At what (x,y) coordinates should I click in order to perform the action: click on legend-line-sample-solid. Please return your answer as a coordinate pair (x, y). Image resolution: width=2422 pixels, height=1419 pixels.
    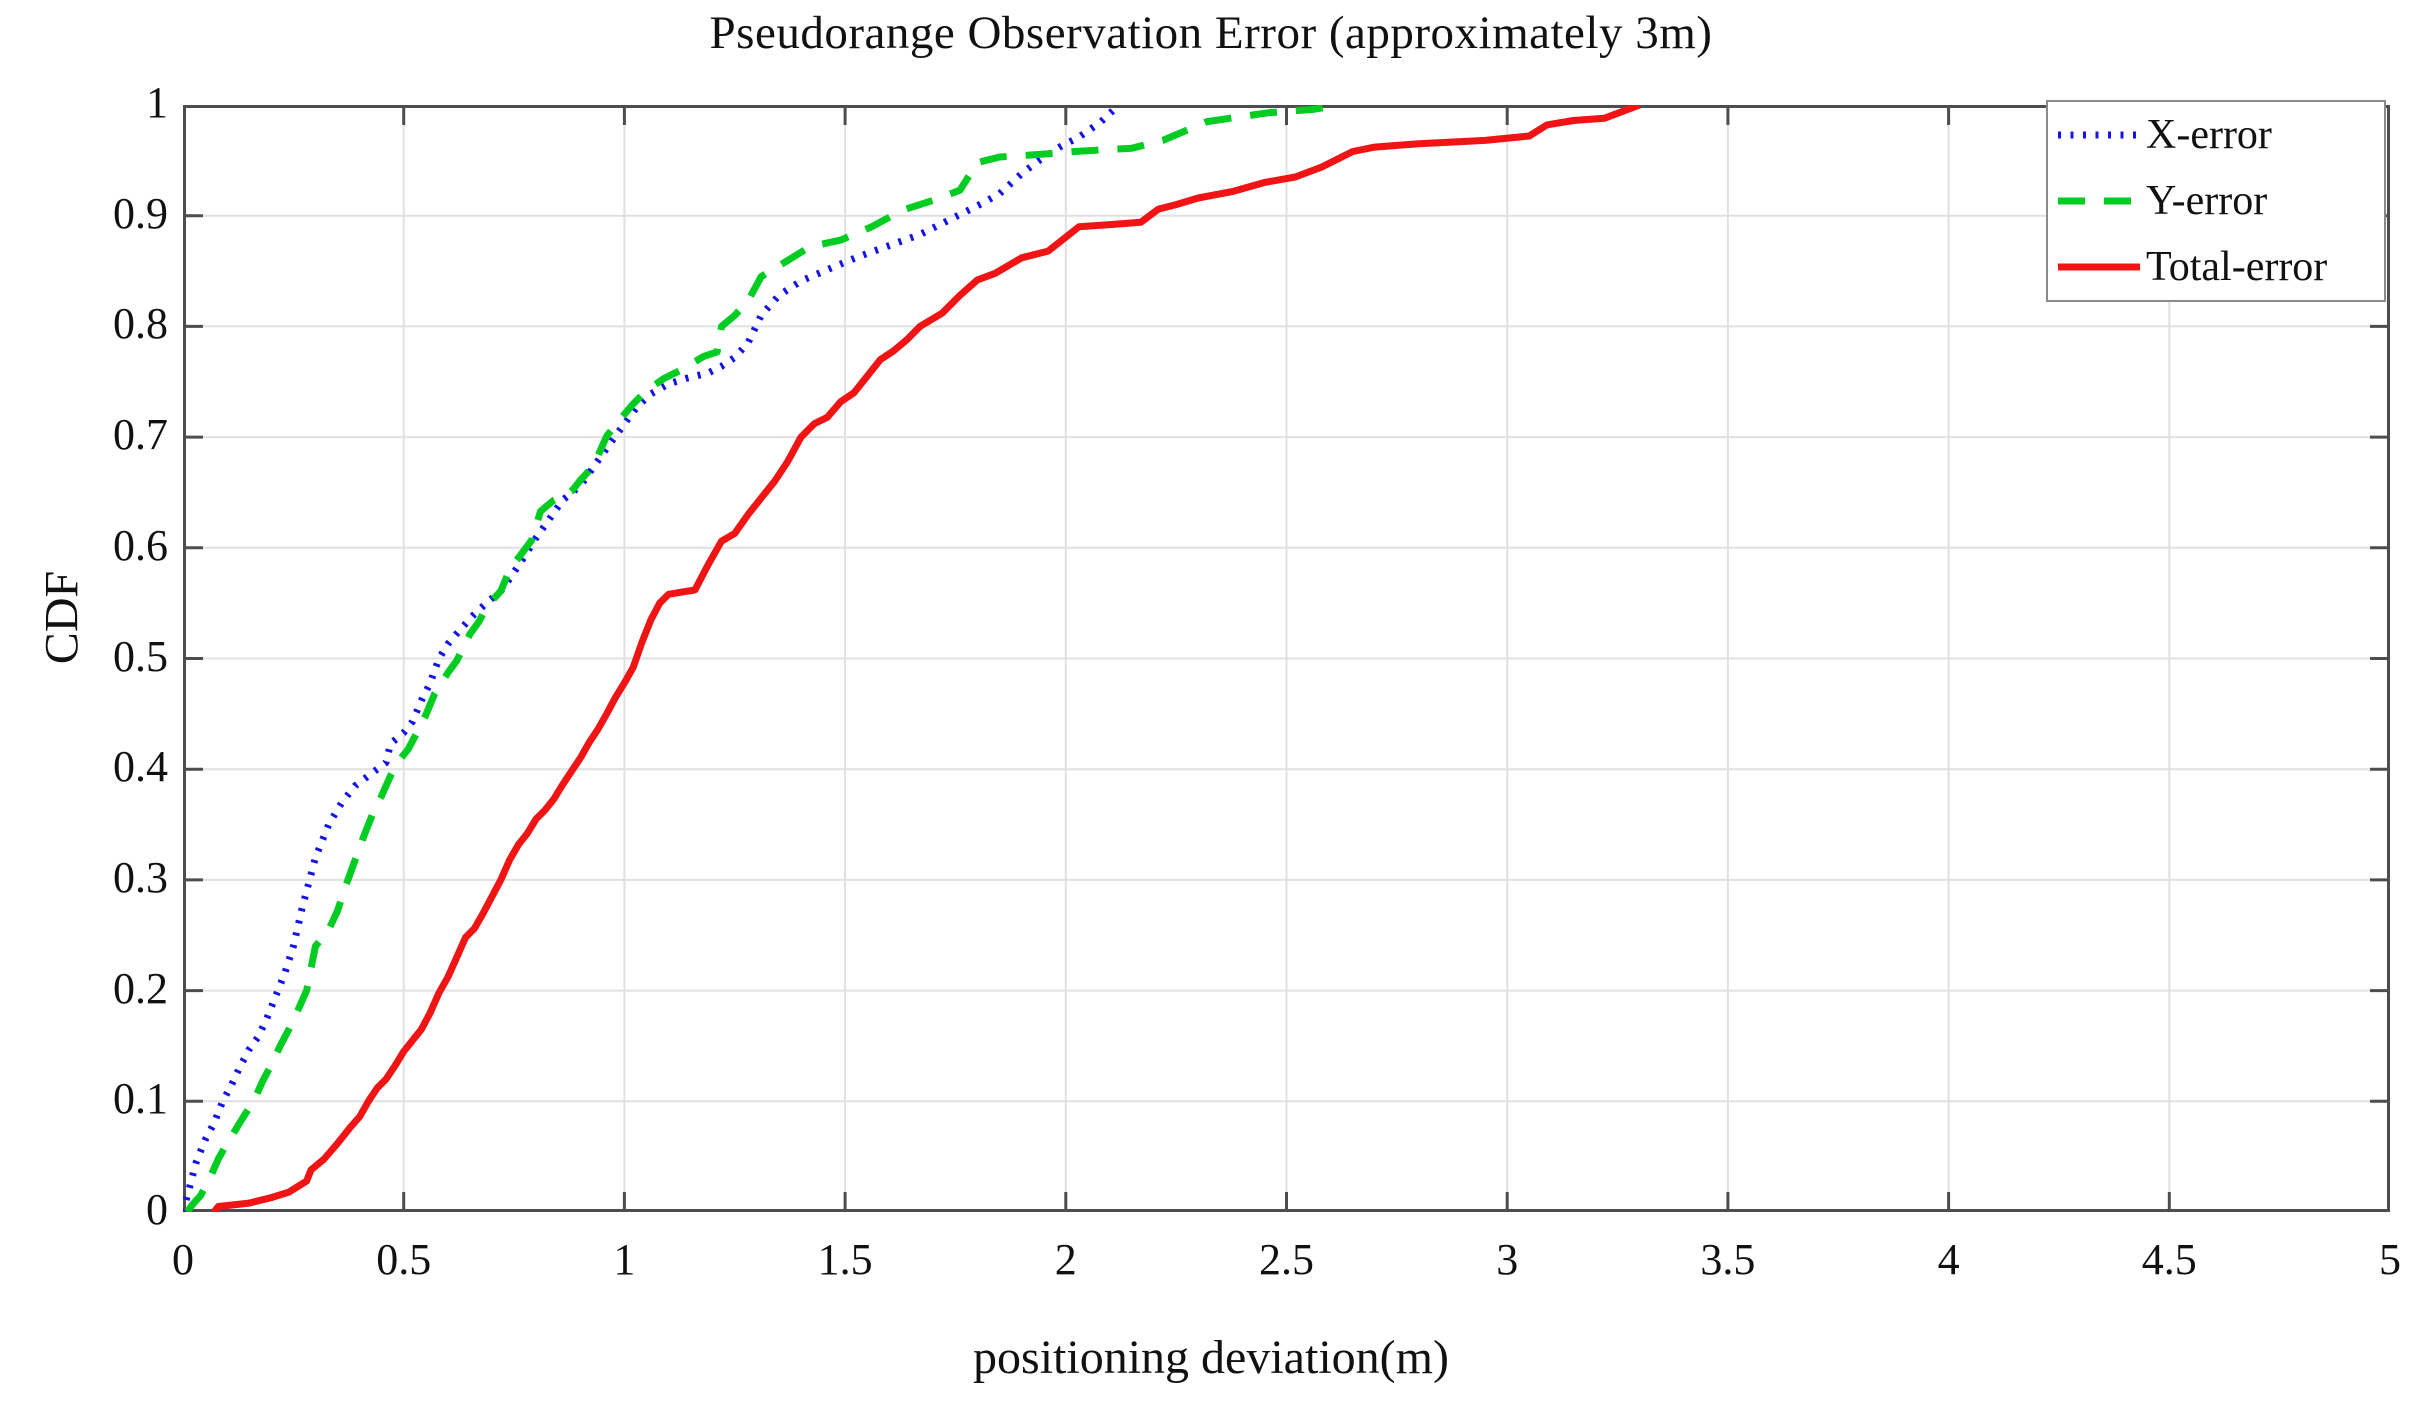
    Looking at the image, I should click on (2099, 267).